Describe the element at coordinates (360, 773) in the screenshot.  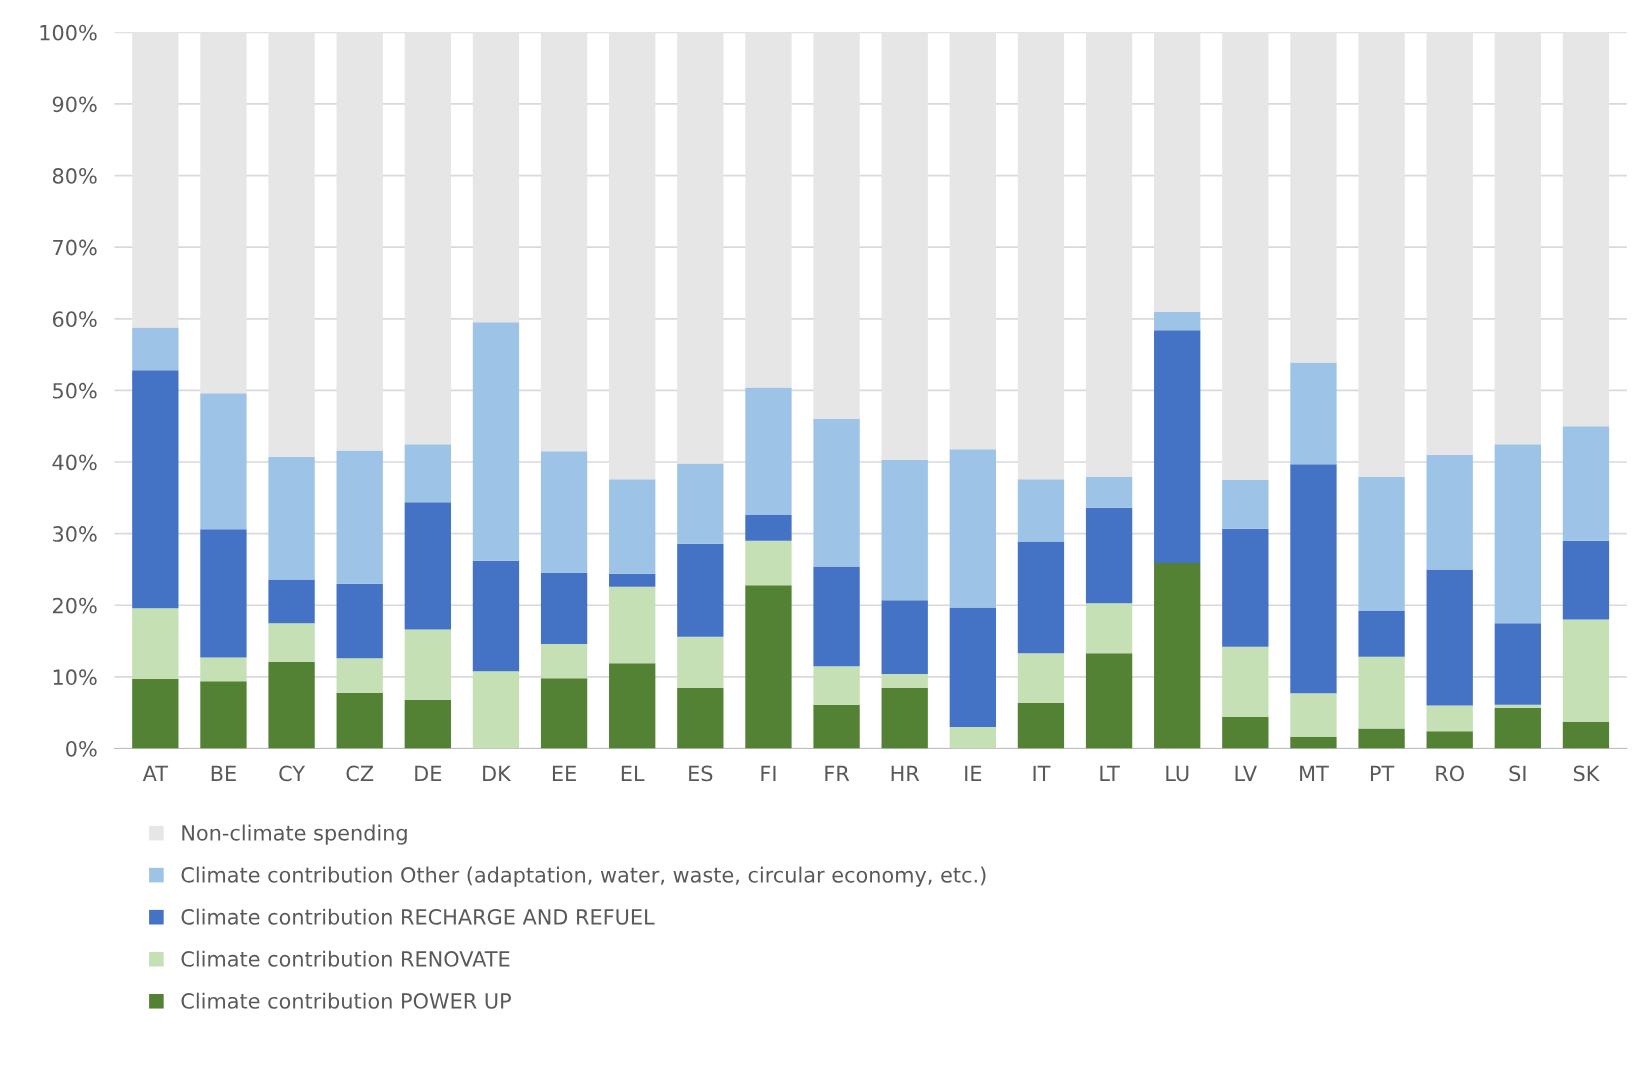
I see `x-tick-label: CZ` at that location.